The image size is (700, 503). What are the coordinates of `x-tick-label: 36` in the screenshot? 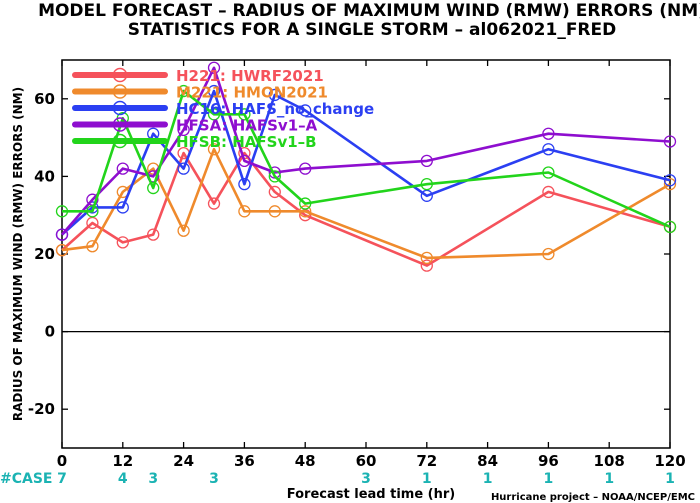 It's located at (244, 461).